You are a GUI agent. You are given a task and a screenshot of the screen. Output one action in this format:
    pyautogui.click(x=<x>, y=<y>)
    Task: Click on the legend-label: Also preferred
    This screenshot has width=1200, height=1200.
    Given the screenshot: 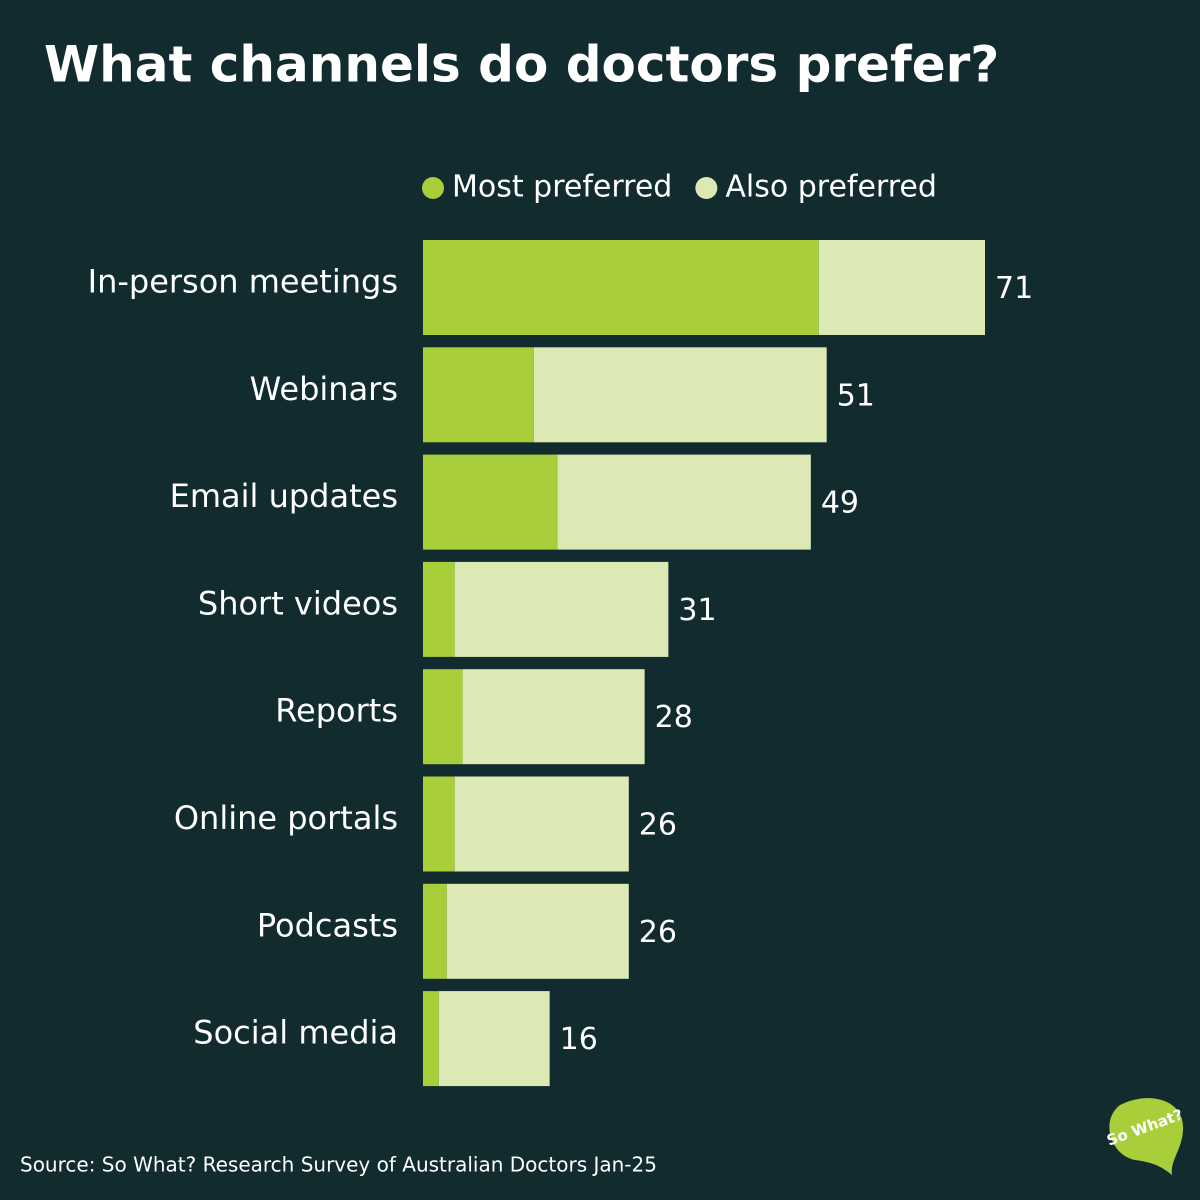 What is the action you would take?
    pyautogui.click(x=831, y=187)
    